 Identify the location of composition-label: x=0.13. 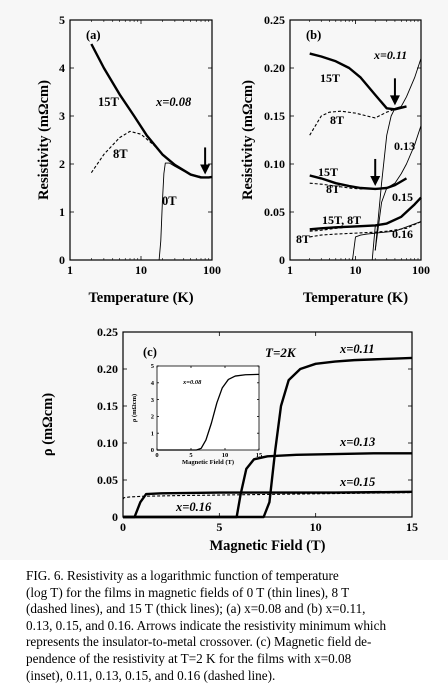
(357, 442).